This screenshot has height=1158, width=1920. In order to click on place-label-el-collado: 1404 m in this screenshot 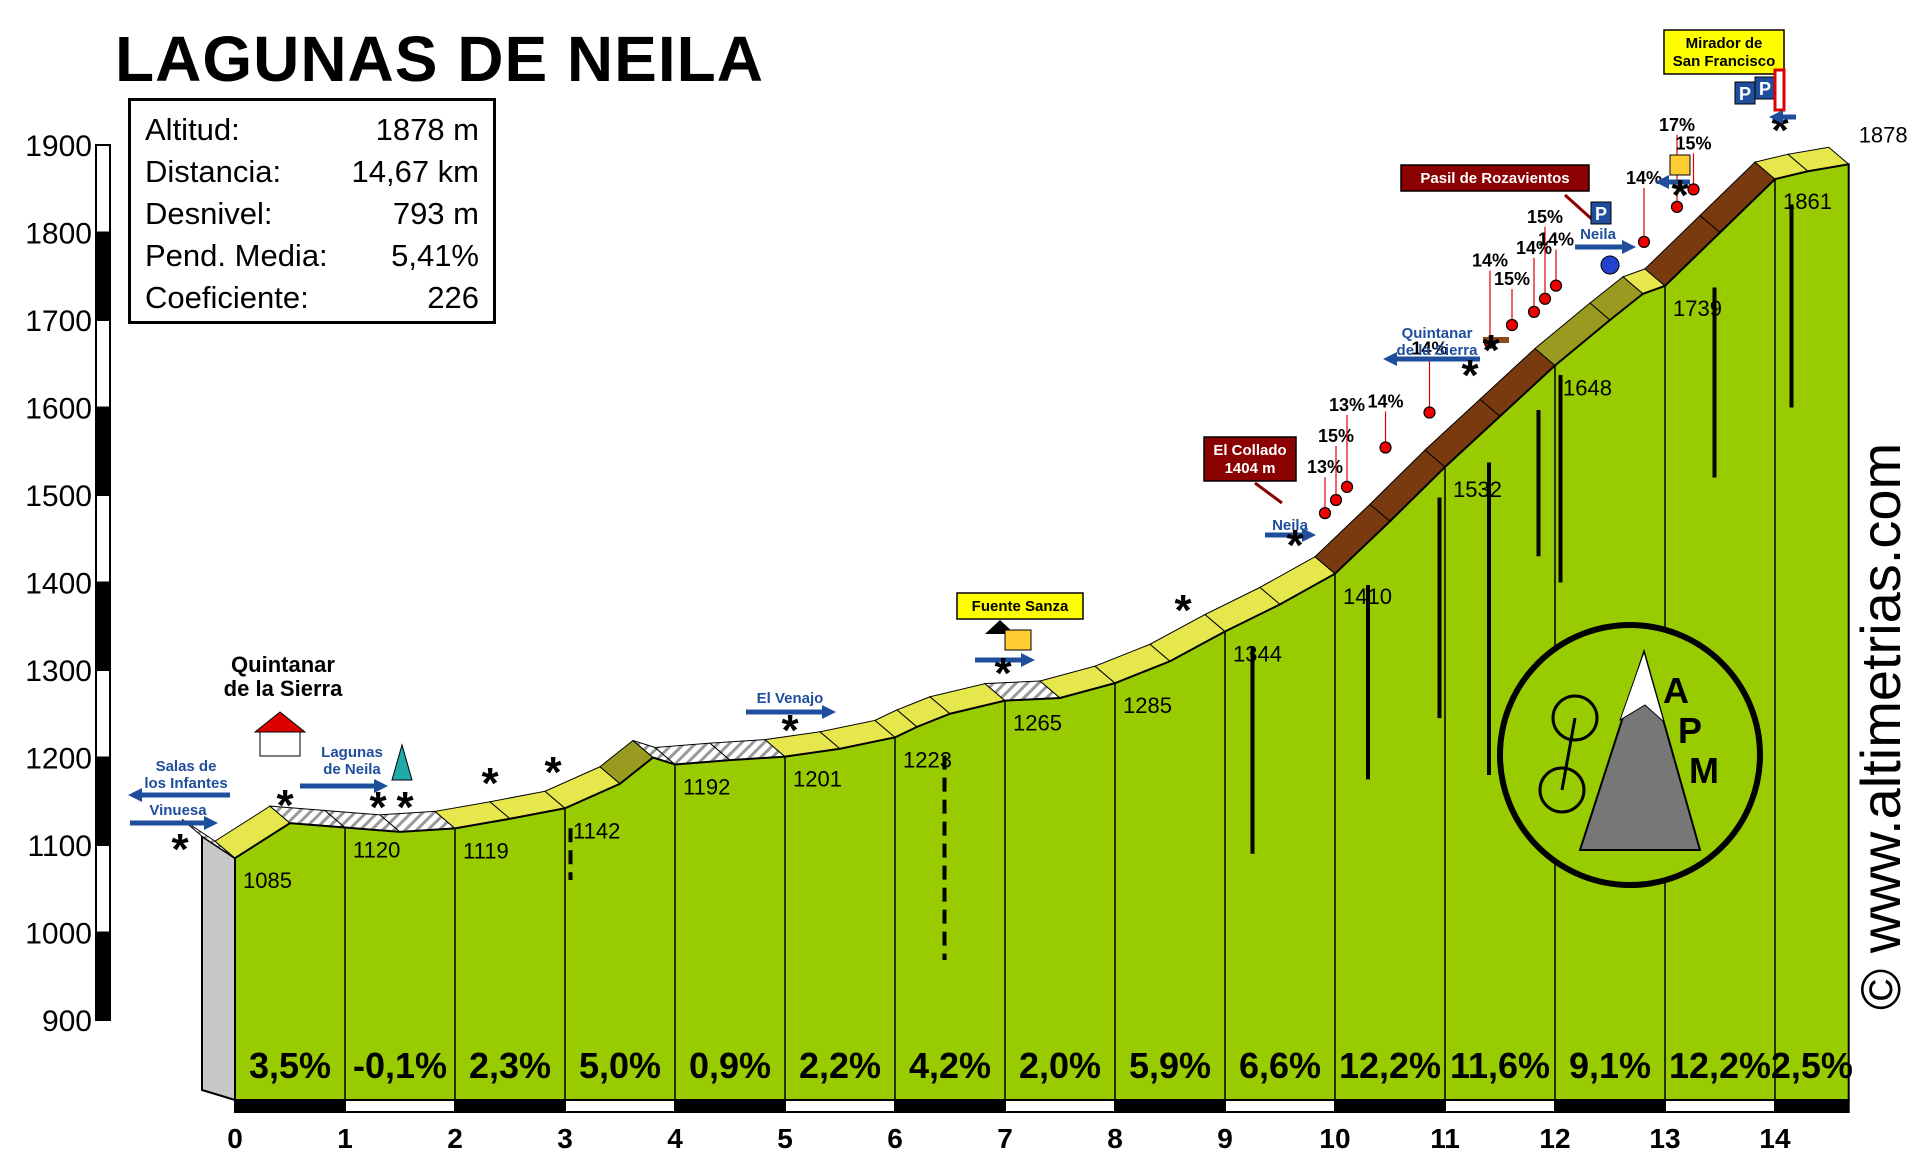, I will do `click(1250, 468)`.